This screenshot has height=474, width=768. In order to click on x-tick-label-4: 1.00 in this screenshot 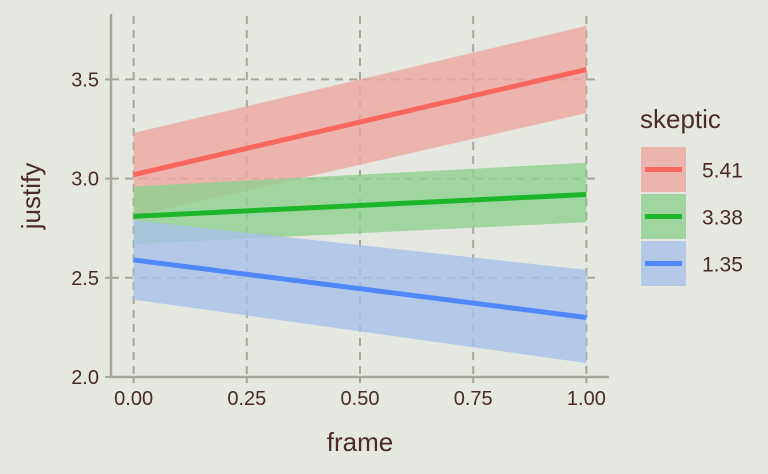, I will do `click(586, 399)`.